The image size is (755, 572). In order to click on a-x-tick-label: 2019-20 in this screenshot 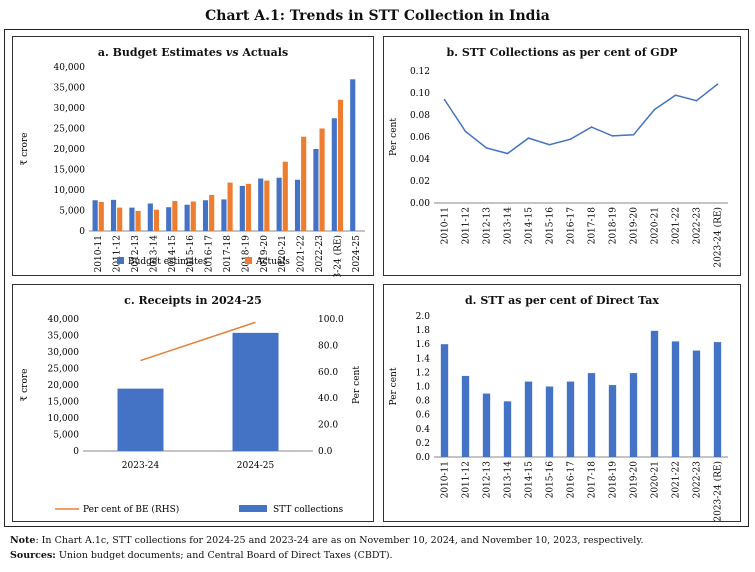, I will do `click(265, 254)`.